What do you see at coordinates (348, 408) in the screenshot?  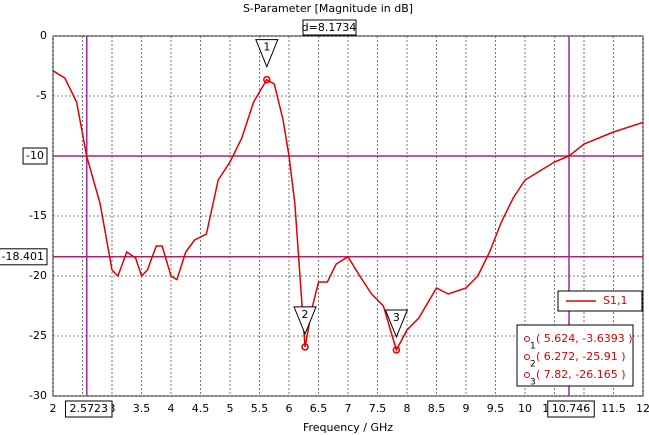 I see `x-tick-label: 7` at bounding box center [348, 408].